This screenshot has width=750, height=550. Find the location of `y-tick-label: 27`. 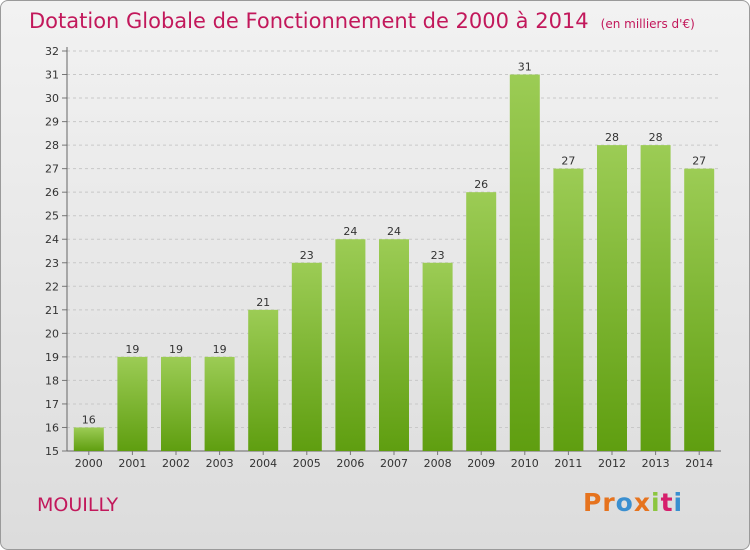

y-tick-label: 27 is located at coordinates (52, 169).